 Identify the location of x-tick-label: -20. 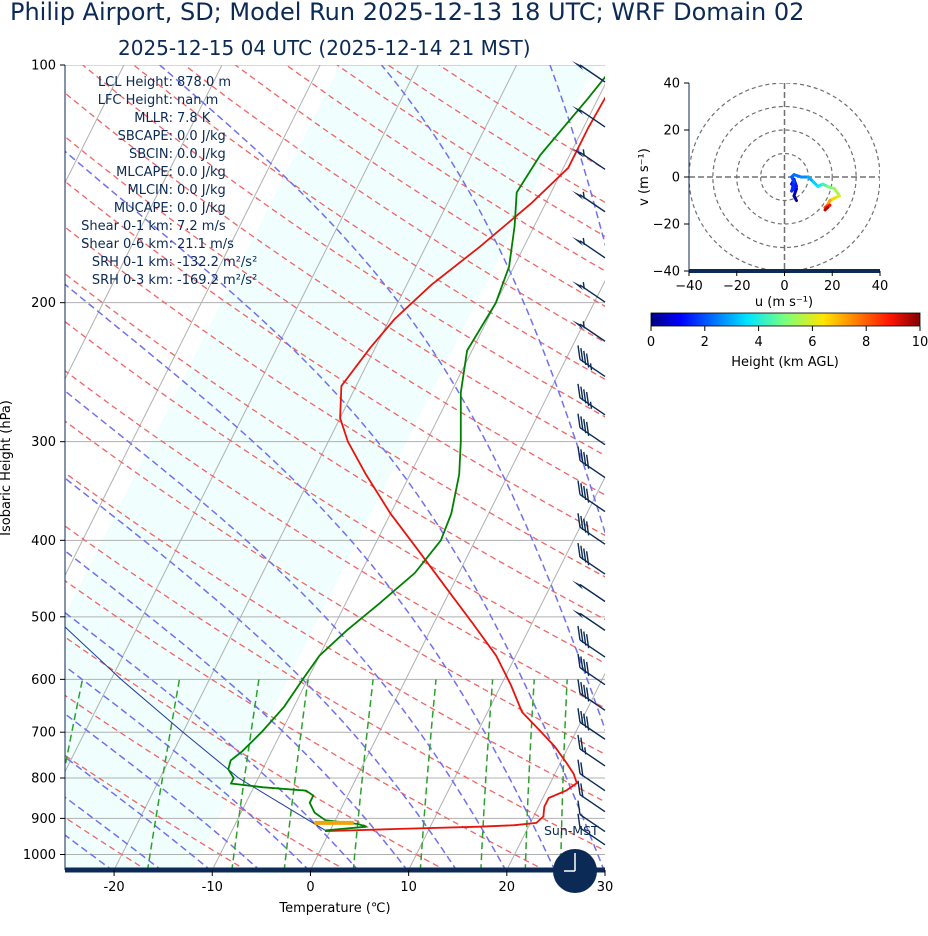
(113, 887).